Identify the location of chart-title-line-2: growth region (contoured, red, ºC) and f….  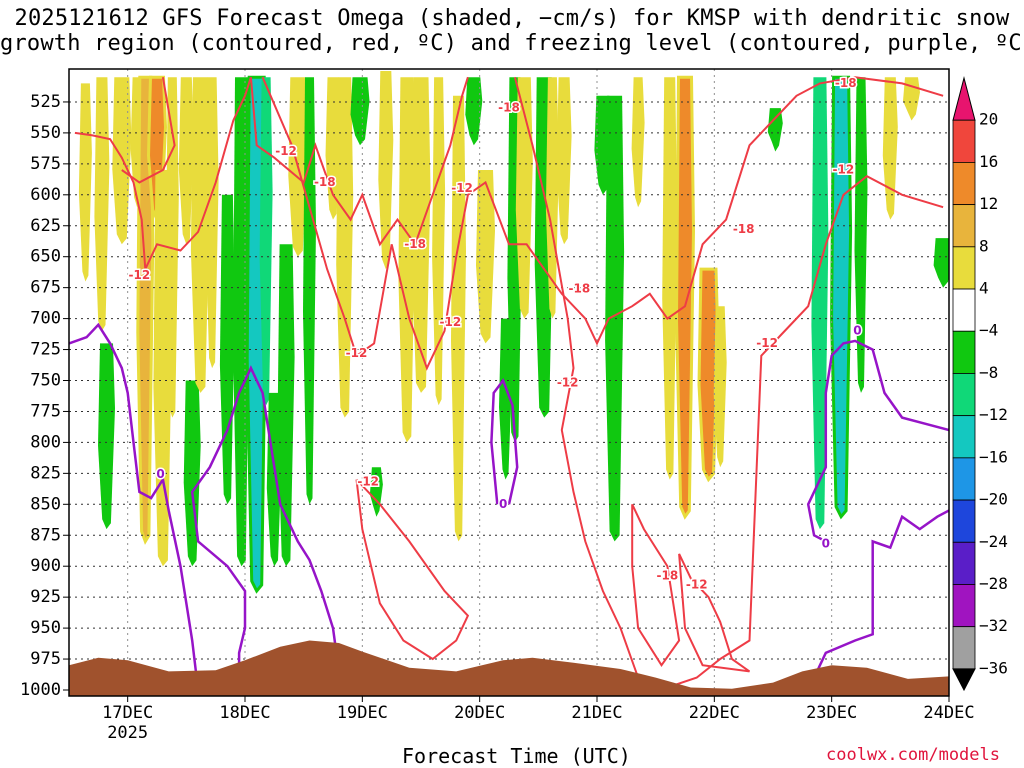
(512, 43).